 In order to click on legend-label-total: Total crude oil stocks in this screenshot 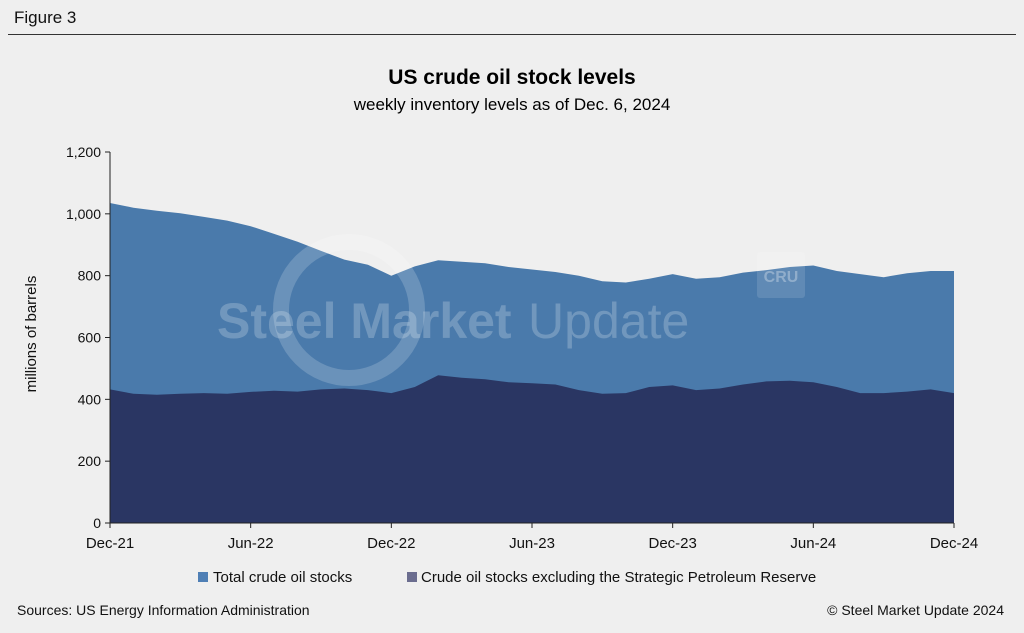, I will do `click(282, 577)`.